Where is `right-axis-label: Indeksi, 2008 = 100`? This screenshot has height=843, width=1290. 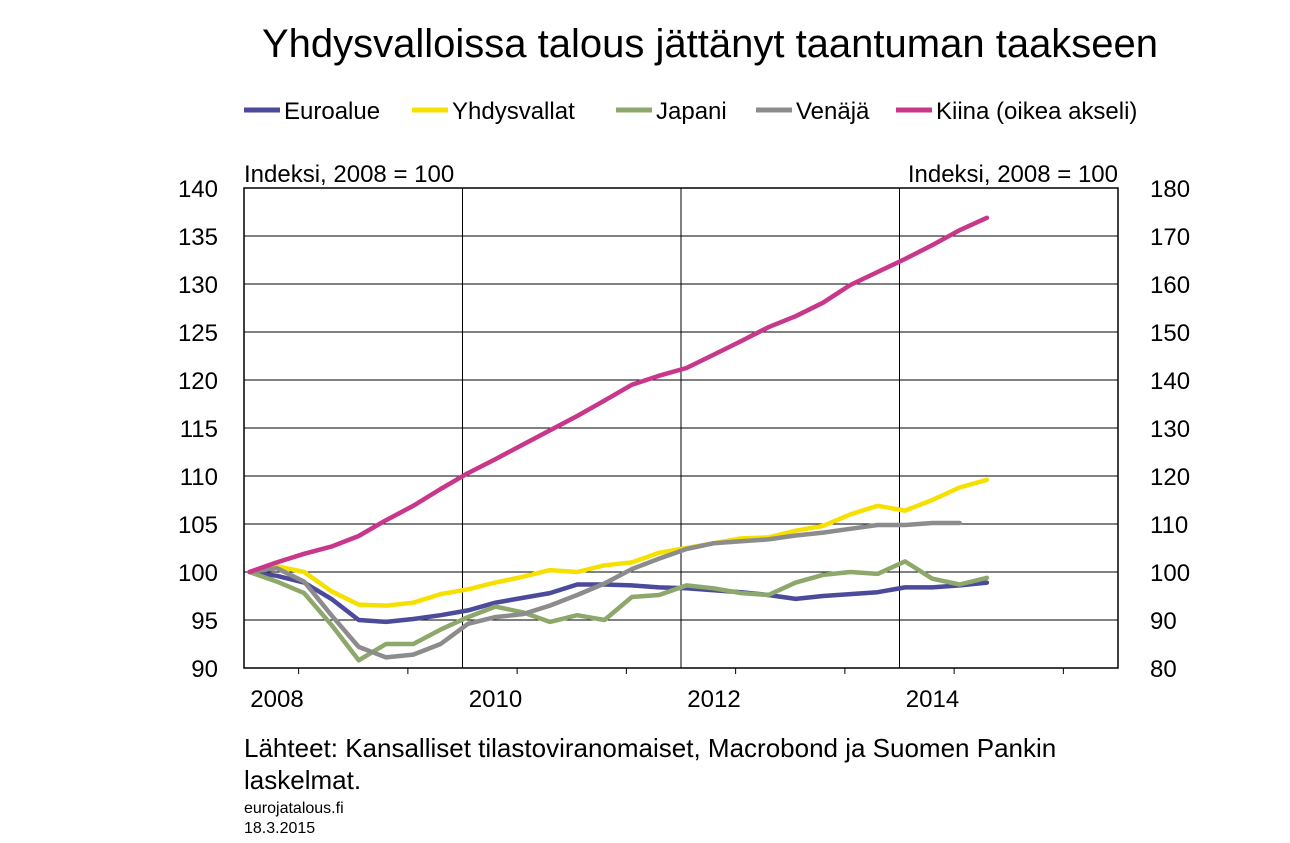
right-axis-label: Indeksi, 2008 = 100 is located at coordinates (1013, 174).